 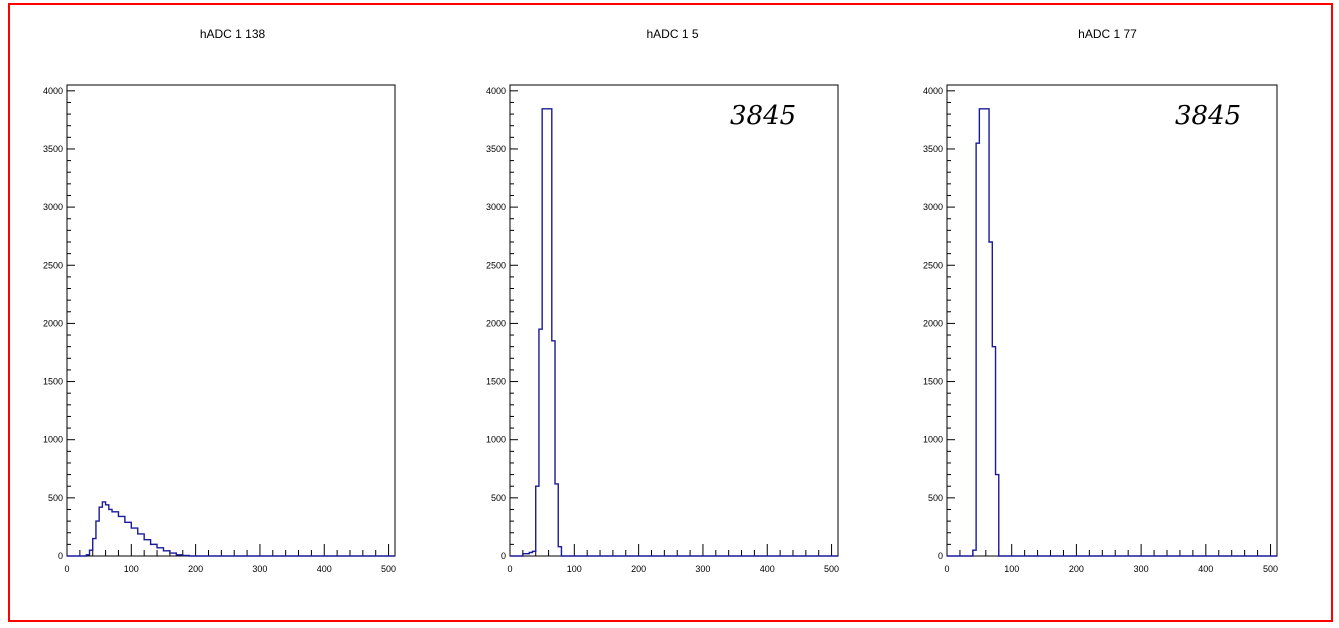 What do you see at coordinates (231, 529) in the screenshot?
I see `histogram-line` at bounding box center [231, 529].